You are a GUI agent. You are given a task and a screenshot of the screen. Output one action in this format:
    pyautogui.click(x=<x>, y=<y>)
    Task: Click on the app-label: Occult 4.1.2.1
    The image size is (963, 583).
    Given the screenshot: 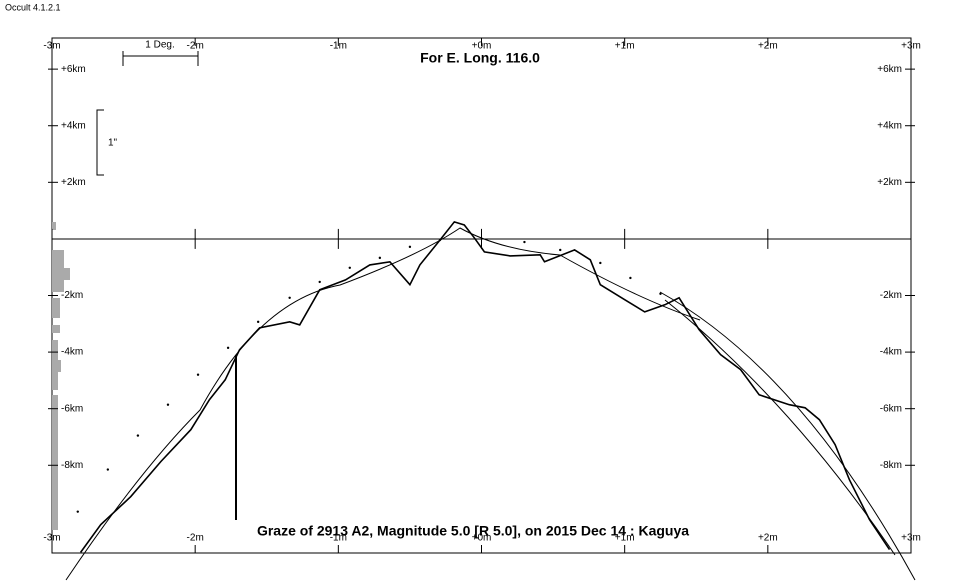 What is the action you would take?
    pyautogui.click(x=33, y=7)
    